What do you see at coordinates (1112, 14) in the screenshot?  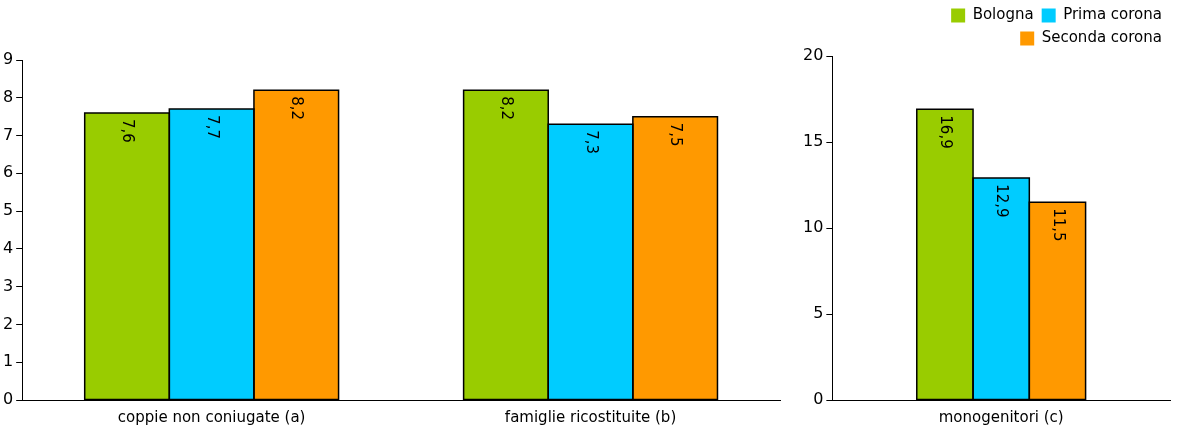 I see `legend-label: Prima corona` at bounding box center [1112, 14].